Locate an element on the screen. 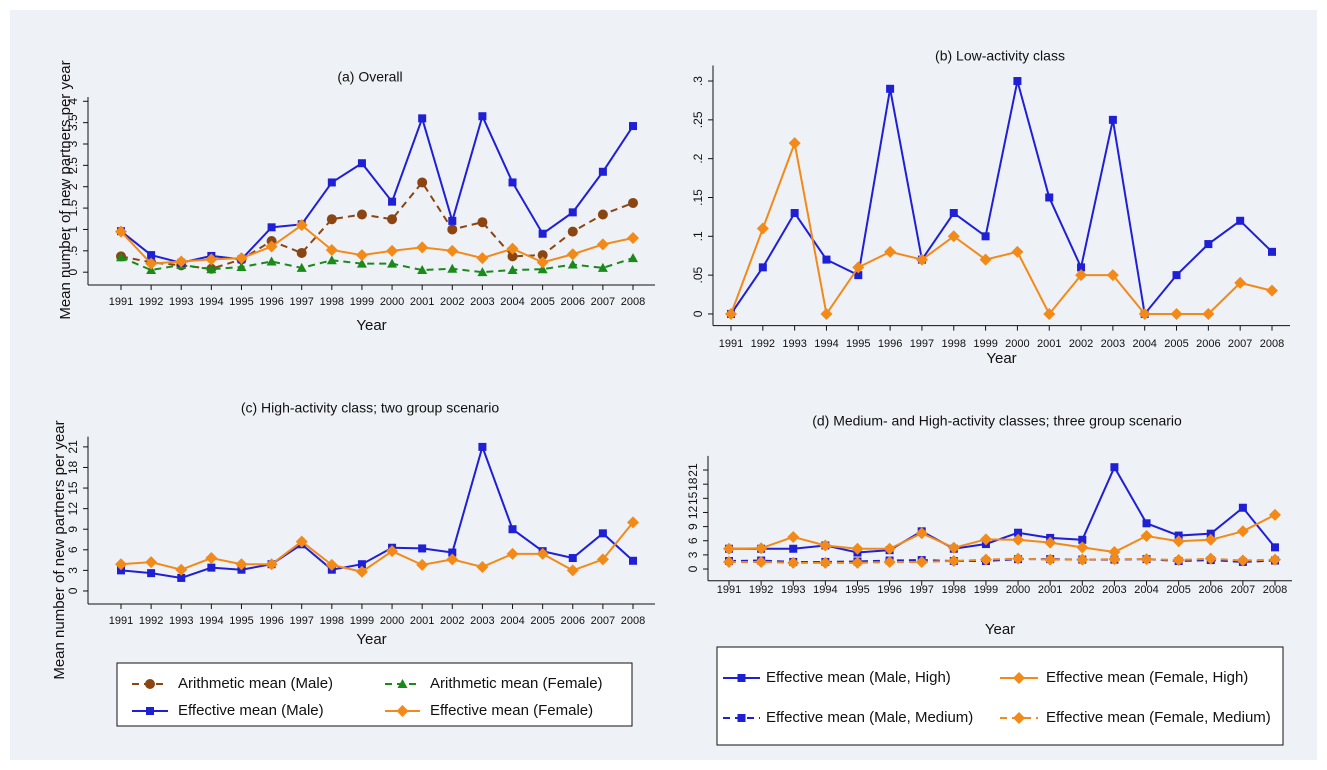 This screenshot has height=770, width=1327. y-tick-label: 6 is located at coordinates (693, 540).